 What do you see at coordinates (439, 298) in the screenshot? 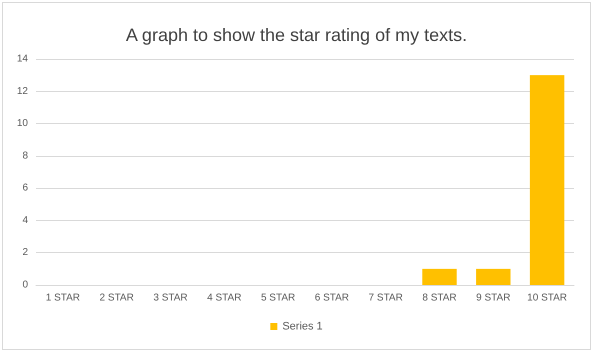
I see `x-tick-label: 8 STAR` at bounding box center [439, 298].